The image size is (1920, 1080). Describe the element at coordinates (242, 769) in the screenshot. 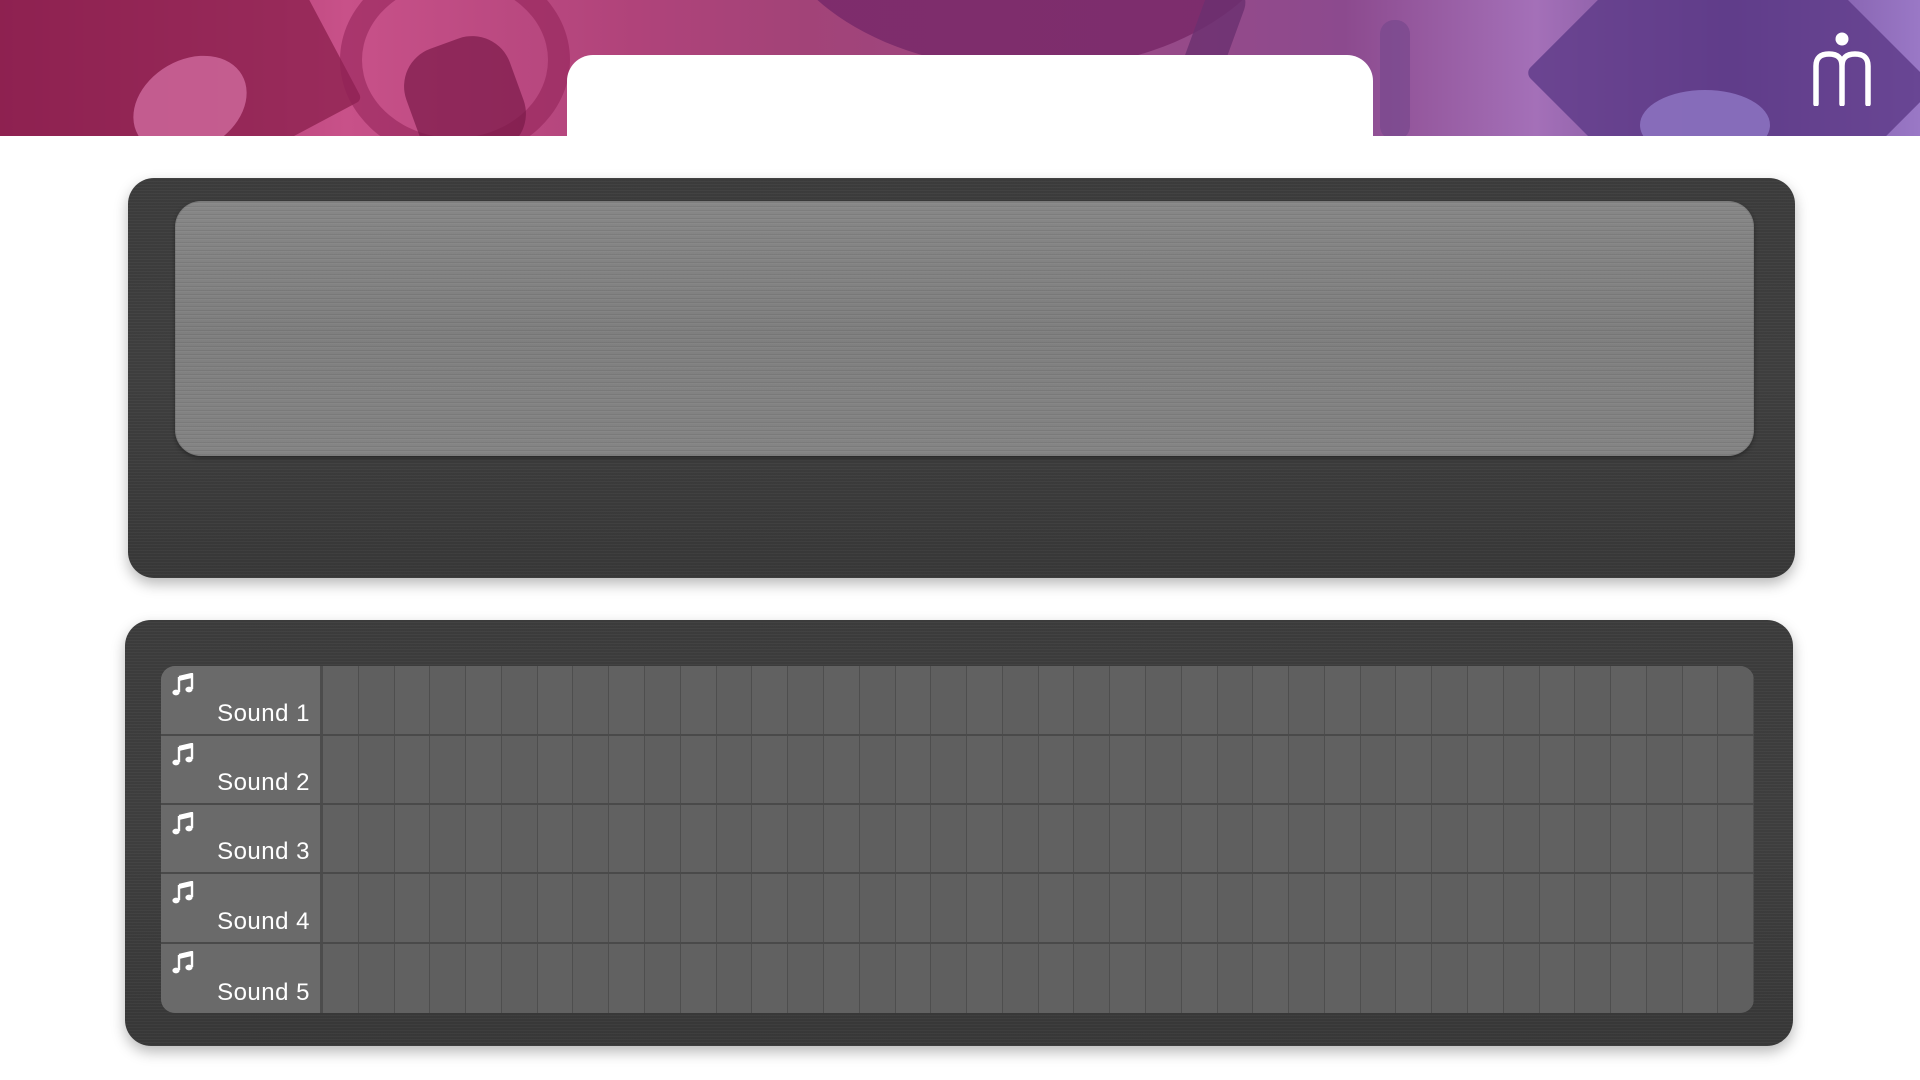

I see `track-label-cell: Sound 2` at that location.